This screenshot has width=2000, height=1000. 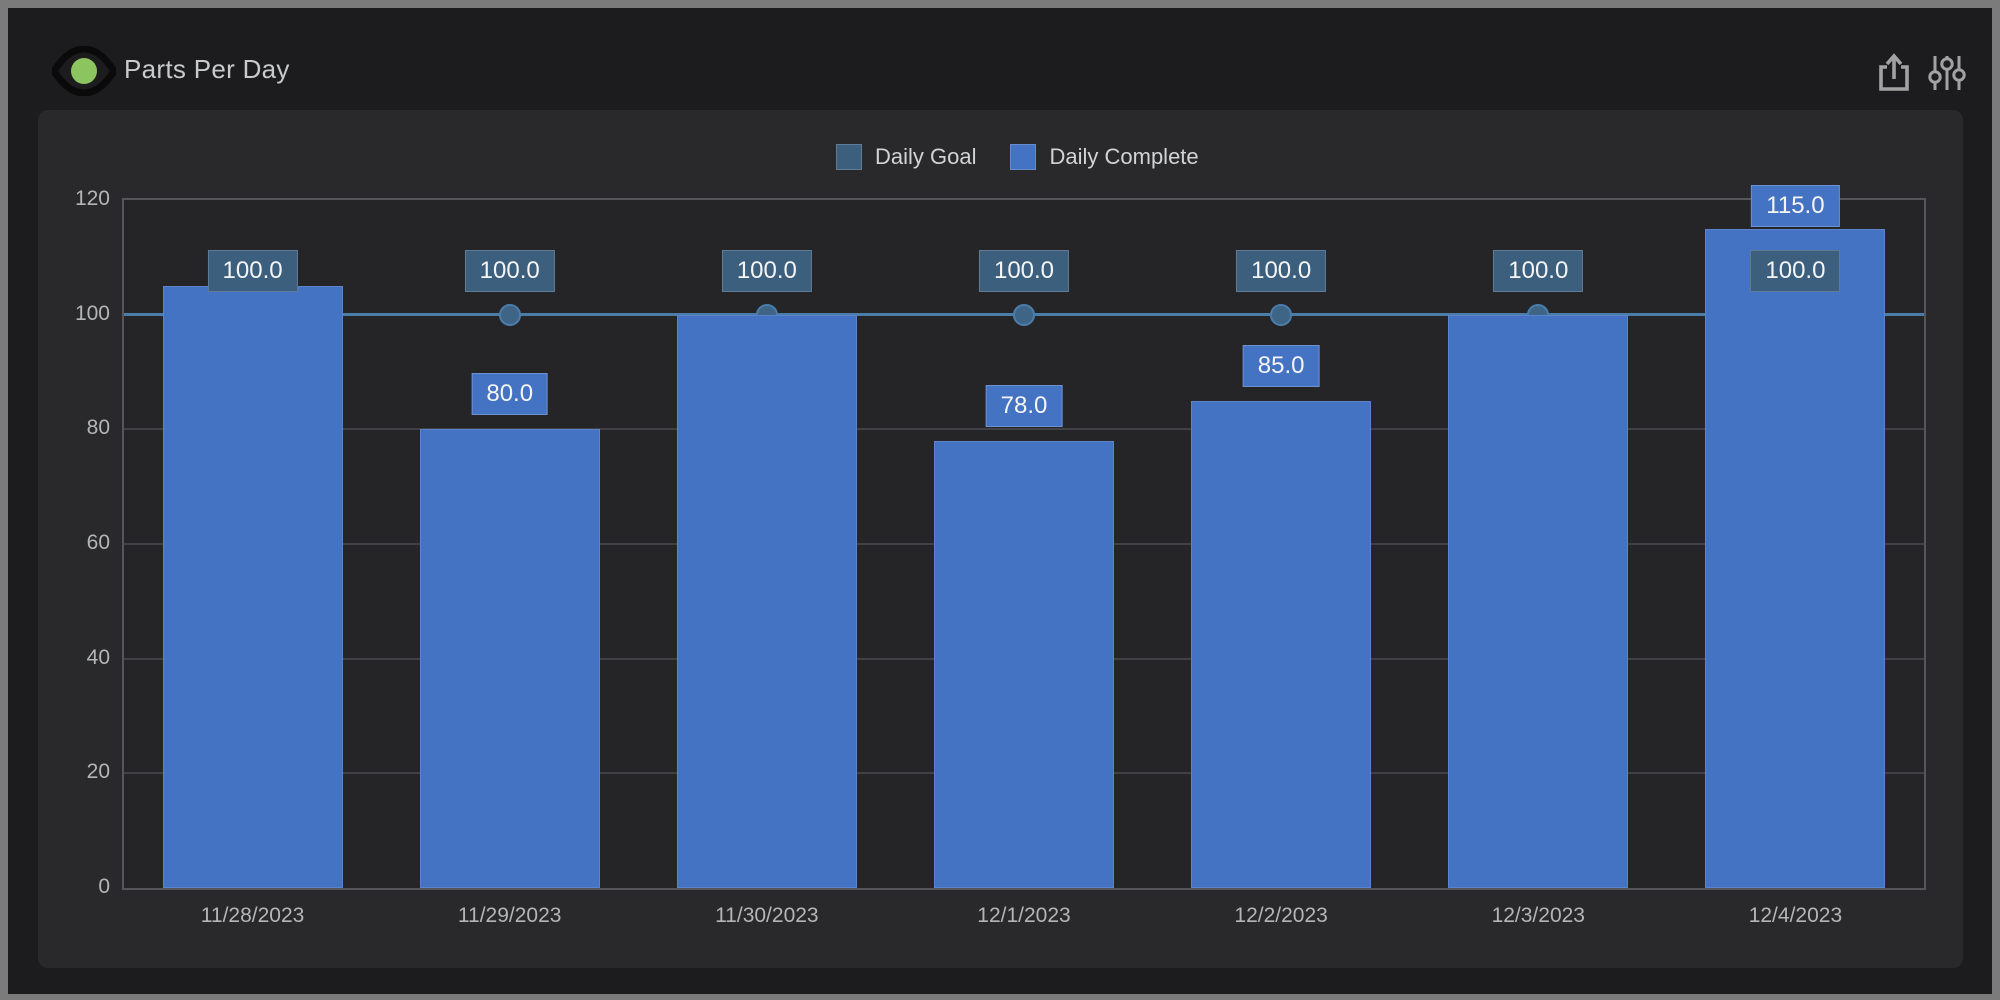 I want to click on legend-label: Daily Complete, so click(x=1124, y=156).